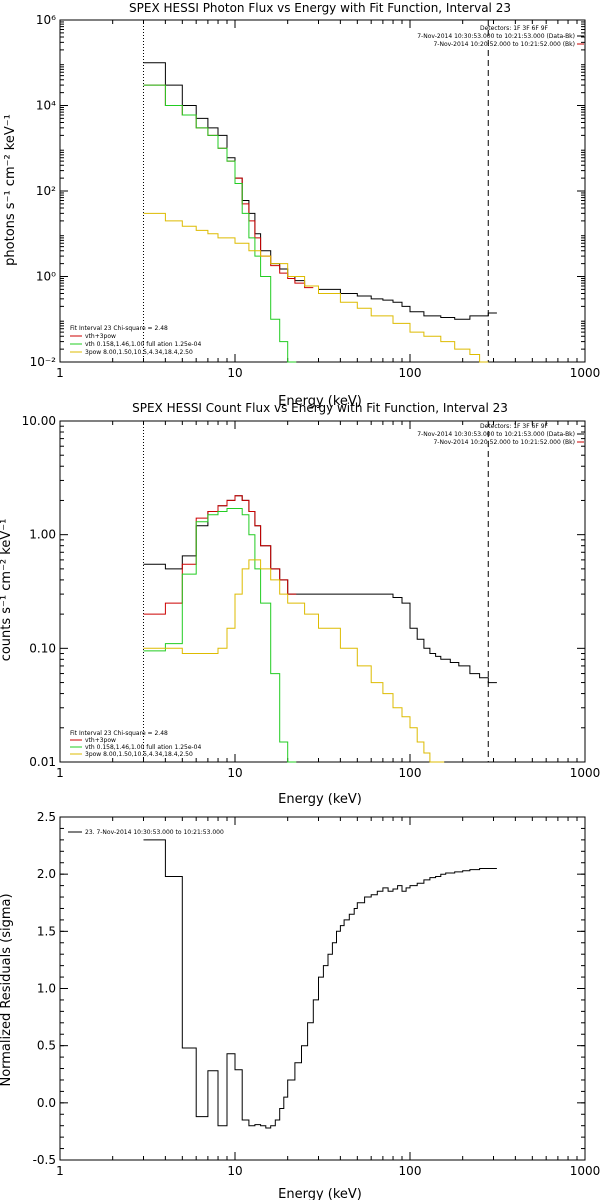 The image size is (600, 1200). I want to click on y-tick-label: 10⁶, so click(46, 20).